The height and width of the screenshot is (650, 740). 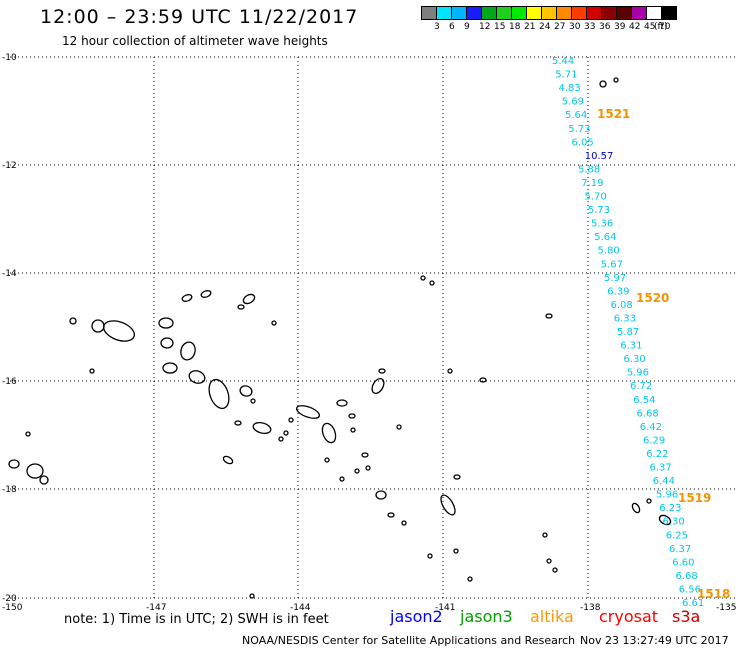 I want to click on wave-height-label: 6.72, so click(x=641, y=386).